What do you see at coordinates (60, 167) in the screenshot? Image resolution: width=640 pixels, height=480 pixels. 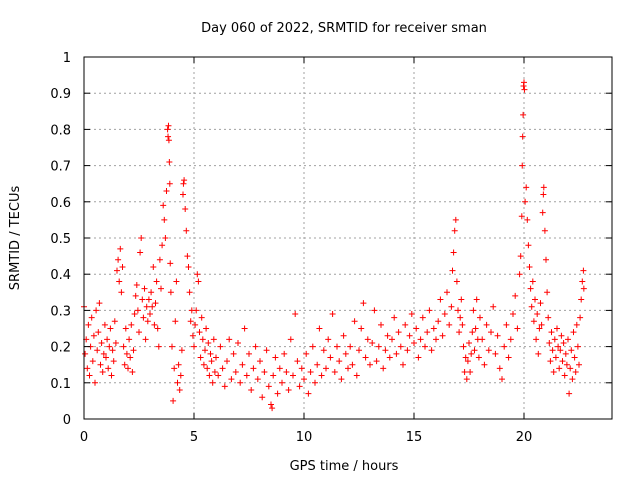 I see `y-tick-label: 0.7` at bounding box center [60, 167].